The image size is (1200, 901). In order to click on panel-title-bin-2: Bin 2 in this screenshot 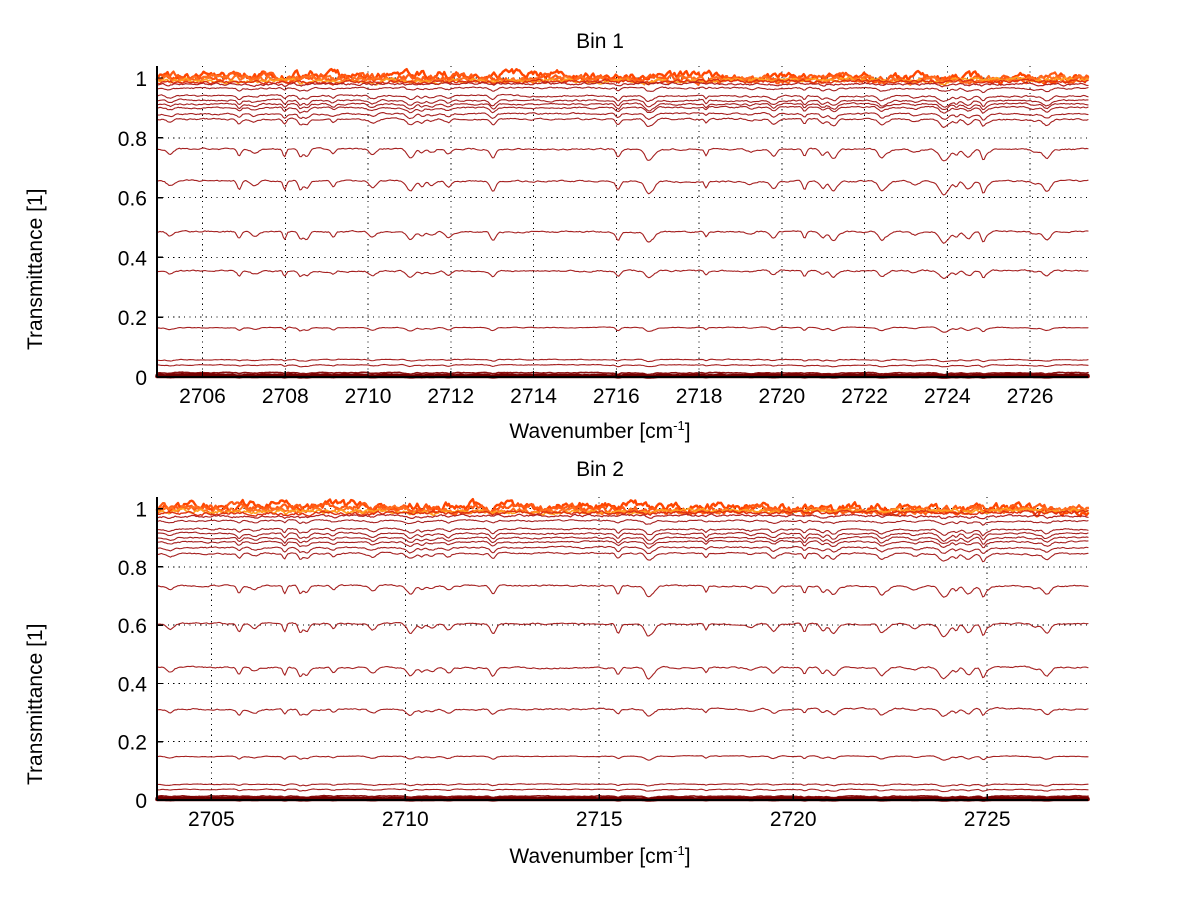, I will do `click(600, 469)`.